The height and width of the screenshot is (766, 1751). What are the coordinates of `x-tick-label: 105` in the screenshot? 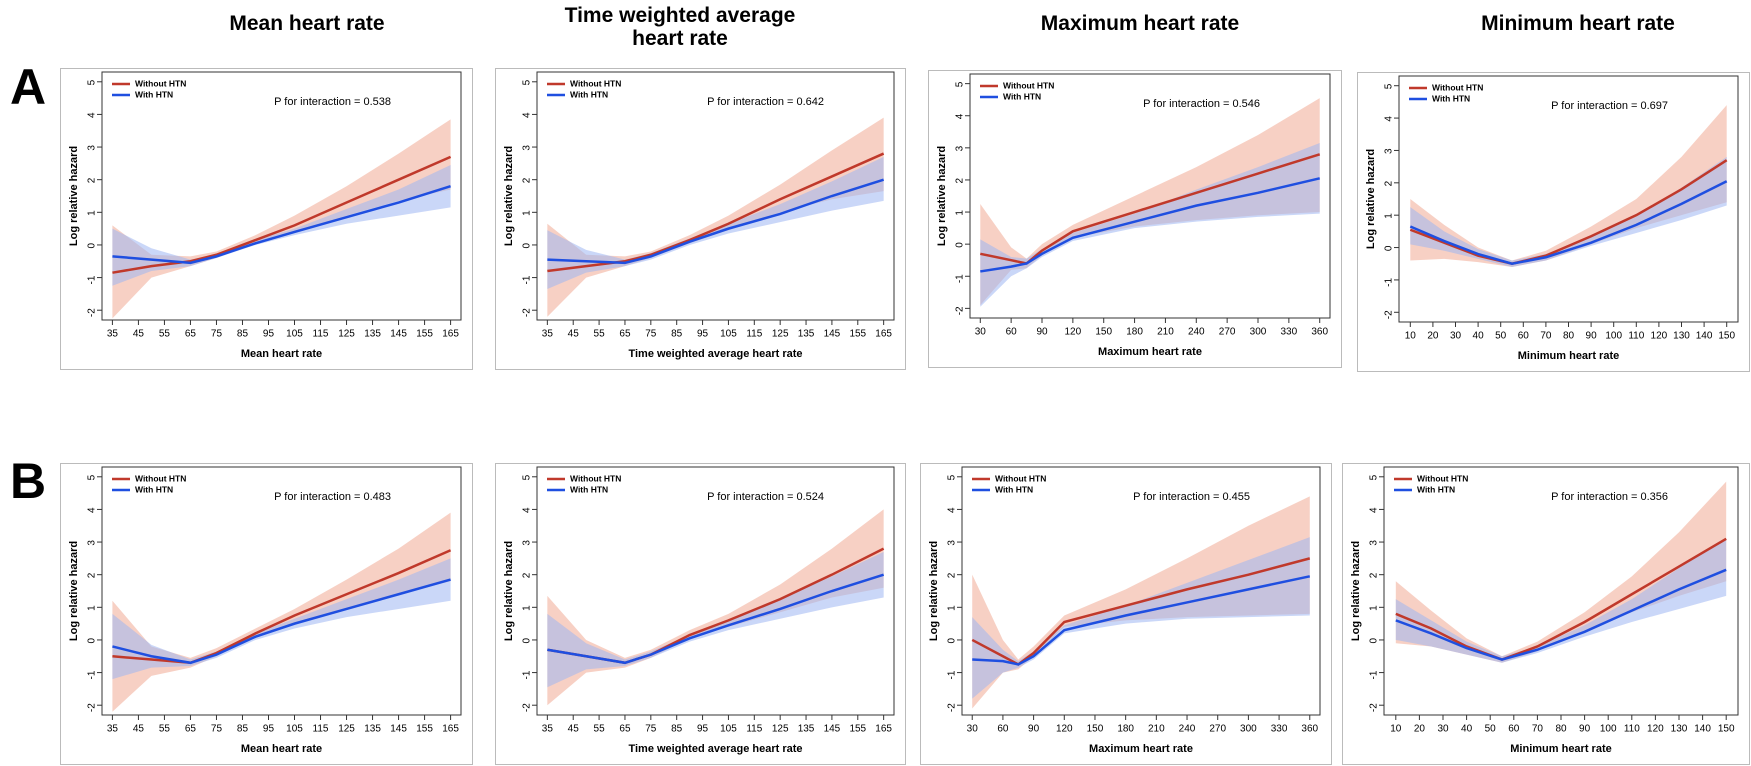 It's located at (294, 729).